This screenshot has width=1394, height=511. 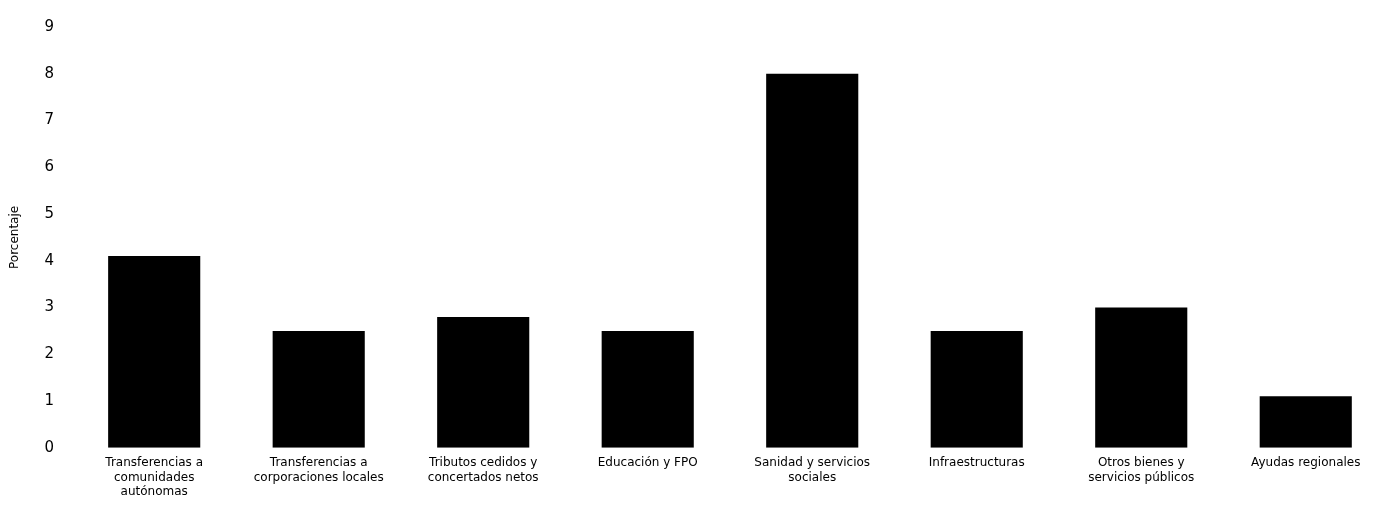 I want to click on y-tick-label: 0, so click(x=49, y=446).